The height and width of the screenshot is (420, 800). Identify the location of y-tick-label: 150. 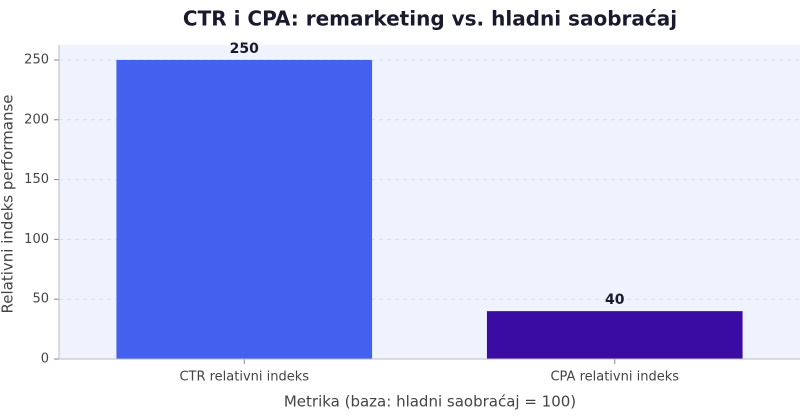
(36, 179).